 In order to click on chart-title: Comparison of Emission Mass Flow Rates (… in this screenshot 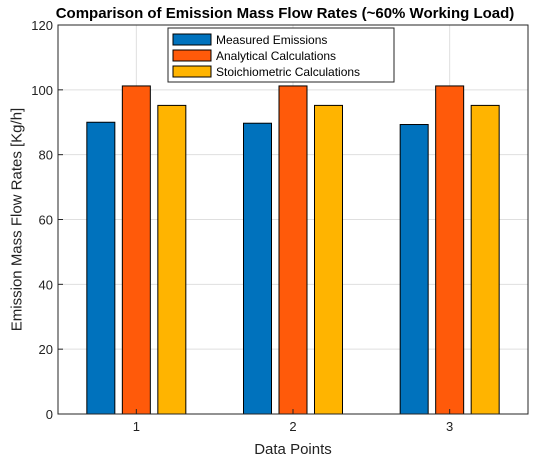, I will do `click(285, 13)`.